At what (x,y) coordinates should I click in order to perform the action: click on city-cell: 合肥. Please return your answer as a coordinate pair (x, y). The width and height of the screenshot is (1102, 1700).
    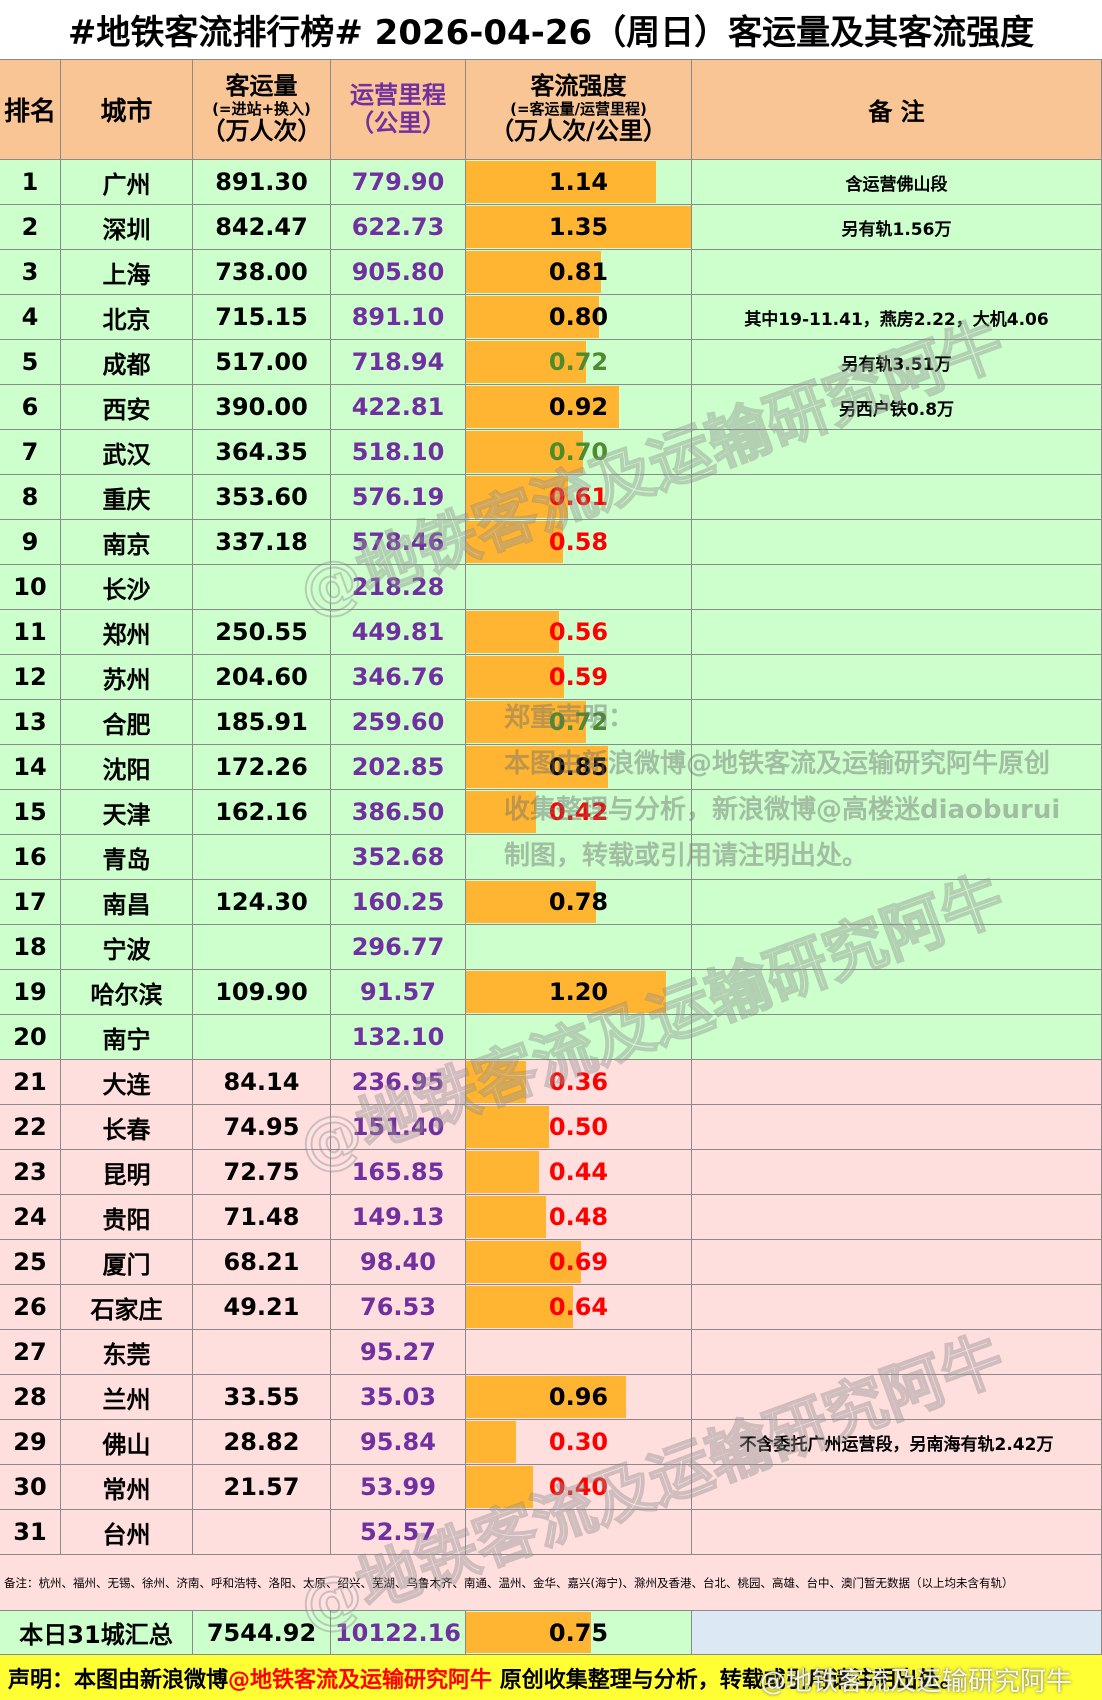
    Looking at the image, I should click on (127, 722).